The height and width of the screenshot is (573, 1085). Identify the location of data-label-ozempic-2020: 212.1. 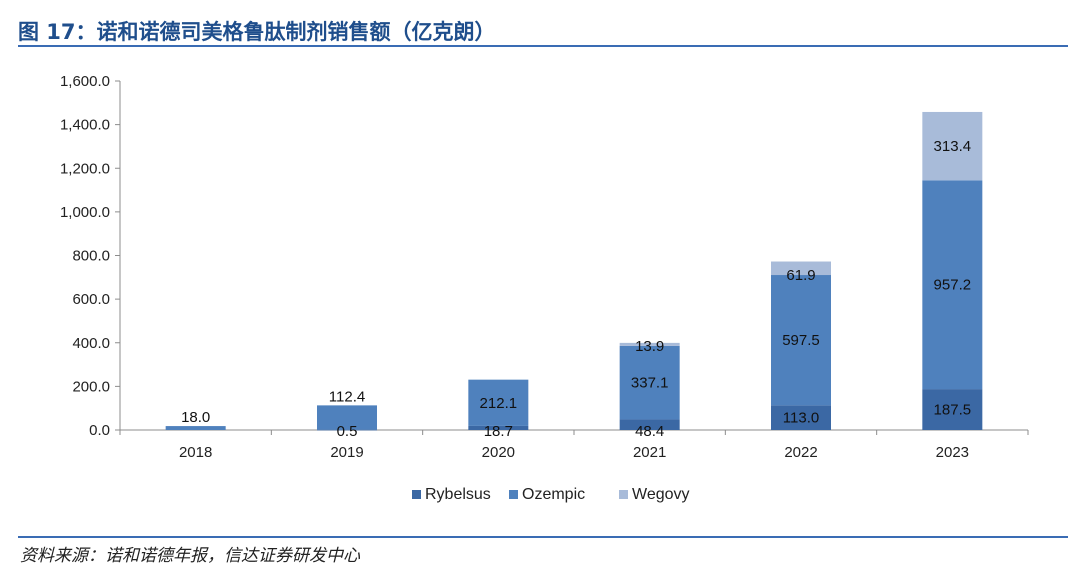
(499, 403).